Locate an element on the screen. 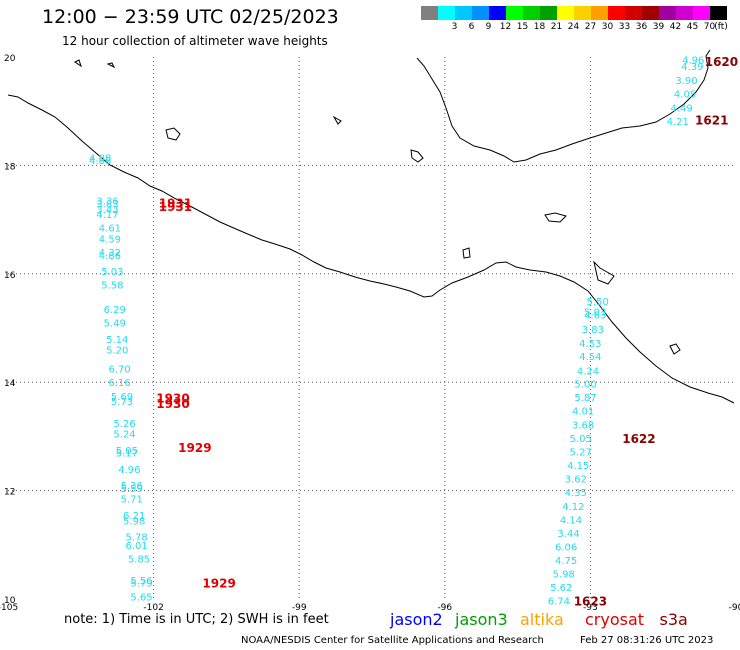 This screenshot has width=740, height=650. wave-height-value: 4.61 is located at coordinates (110, 229).